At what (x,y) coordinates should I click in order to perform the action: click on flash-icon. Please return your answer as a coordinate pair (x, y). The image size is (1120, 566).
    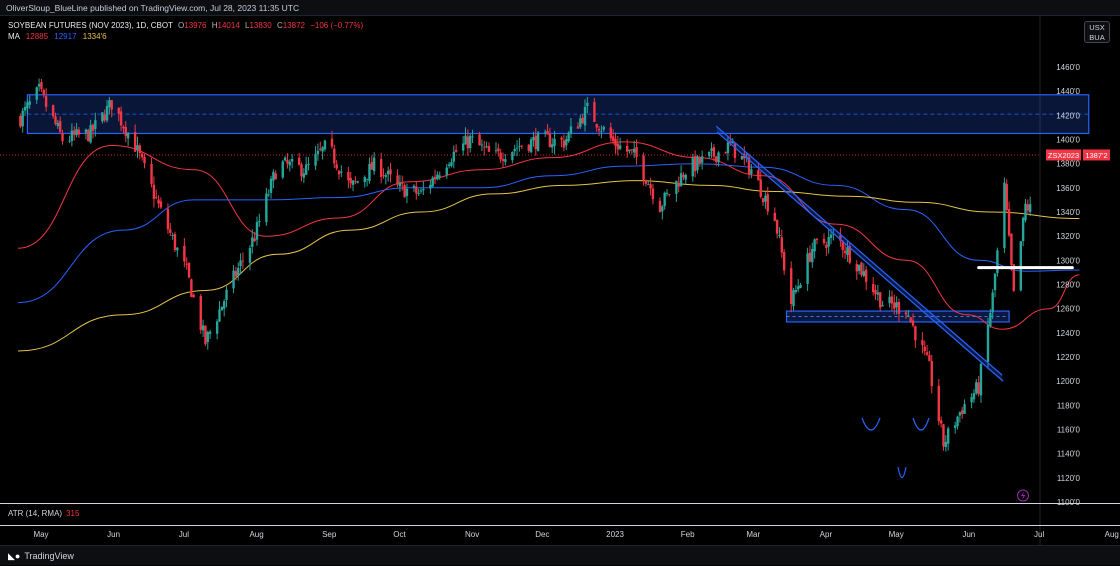
    Looking at the image, I should click on (1023, 495).